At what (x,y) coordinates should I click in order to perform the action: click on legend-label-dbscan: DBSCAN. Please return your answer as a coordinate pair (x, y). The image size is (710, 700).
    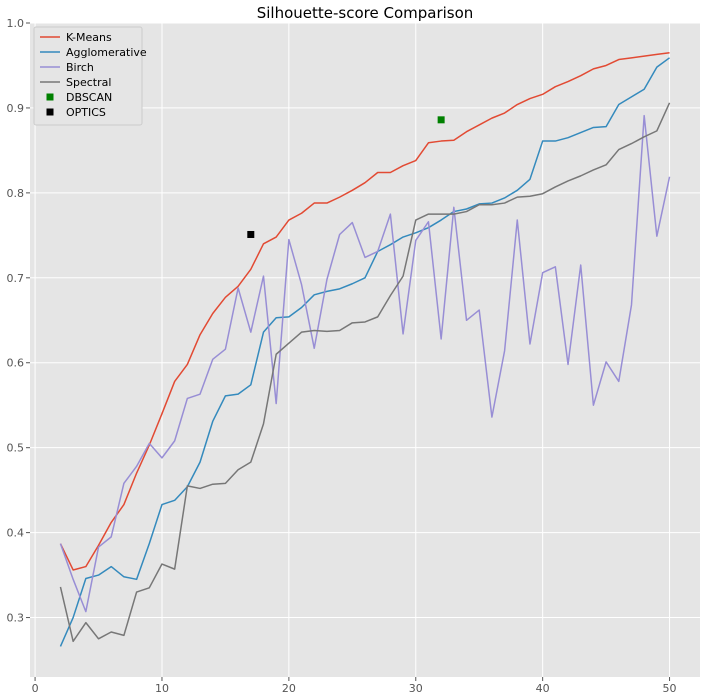
    Looking at the image, I should click on (89, 97).